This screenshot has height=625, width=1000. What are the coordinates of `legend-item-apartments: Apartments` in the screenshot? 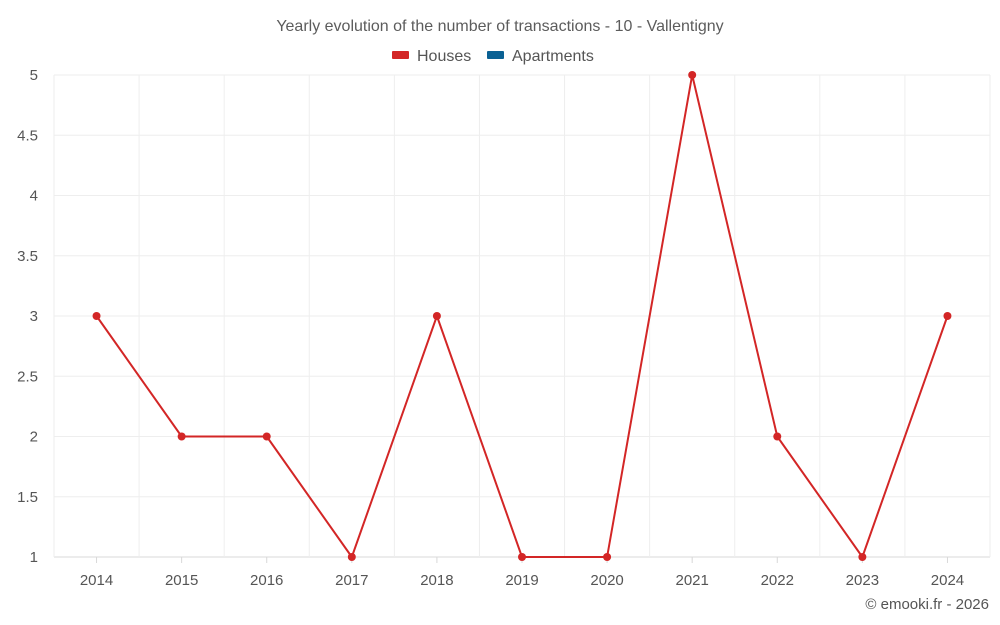 It's located at (540, 56).